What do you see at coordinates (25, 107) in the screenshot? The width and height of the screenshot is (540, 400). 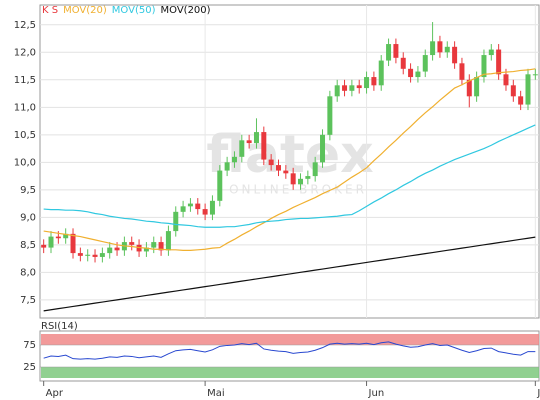 I see `y-tick-label: 11,0` at bounding box center [25, 107].